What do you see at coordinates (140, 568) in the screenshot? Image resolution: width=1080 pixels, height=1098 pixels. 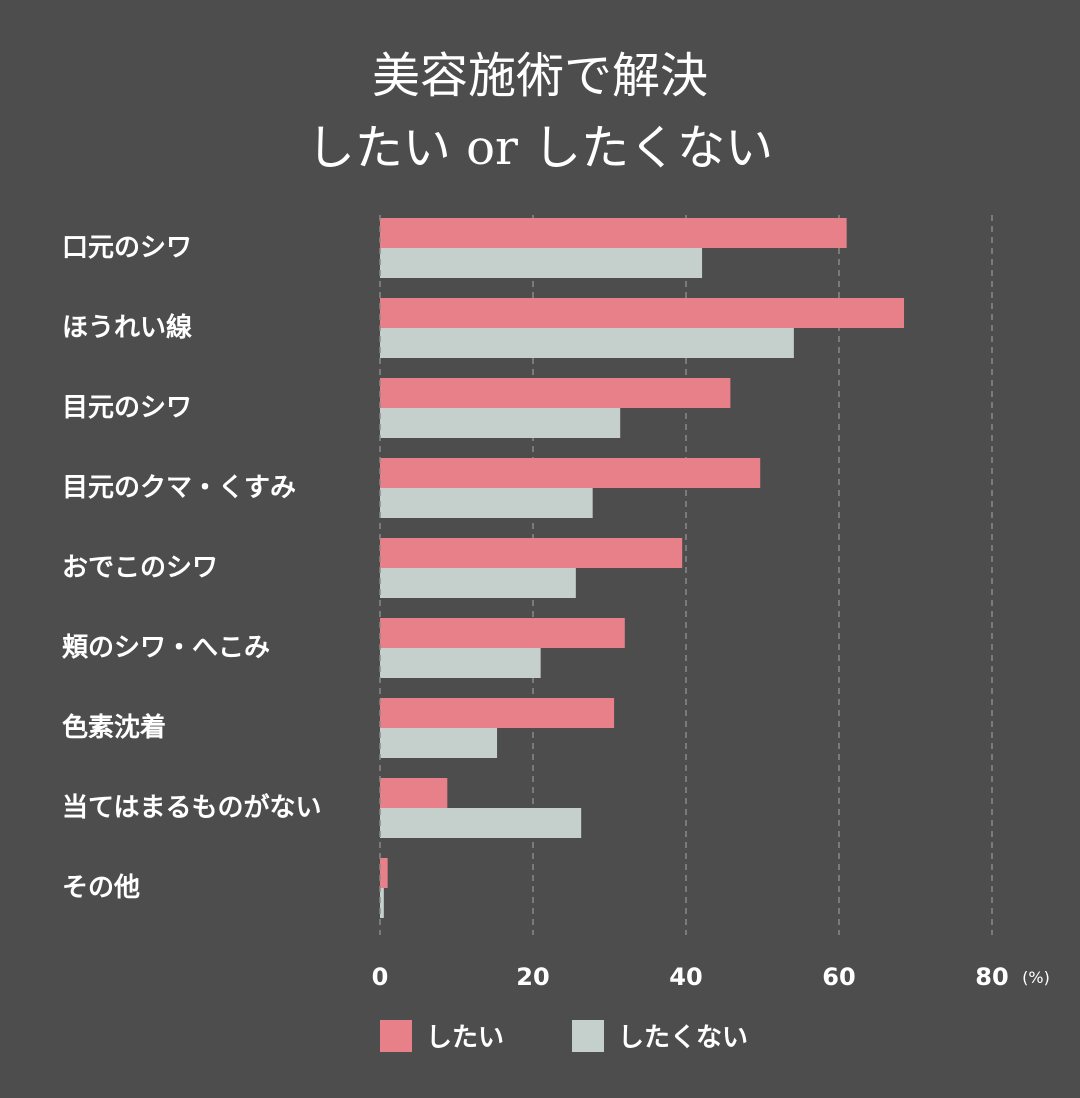 I see `category-label: おでこのシワ` at bounding box center [140, 568].